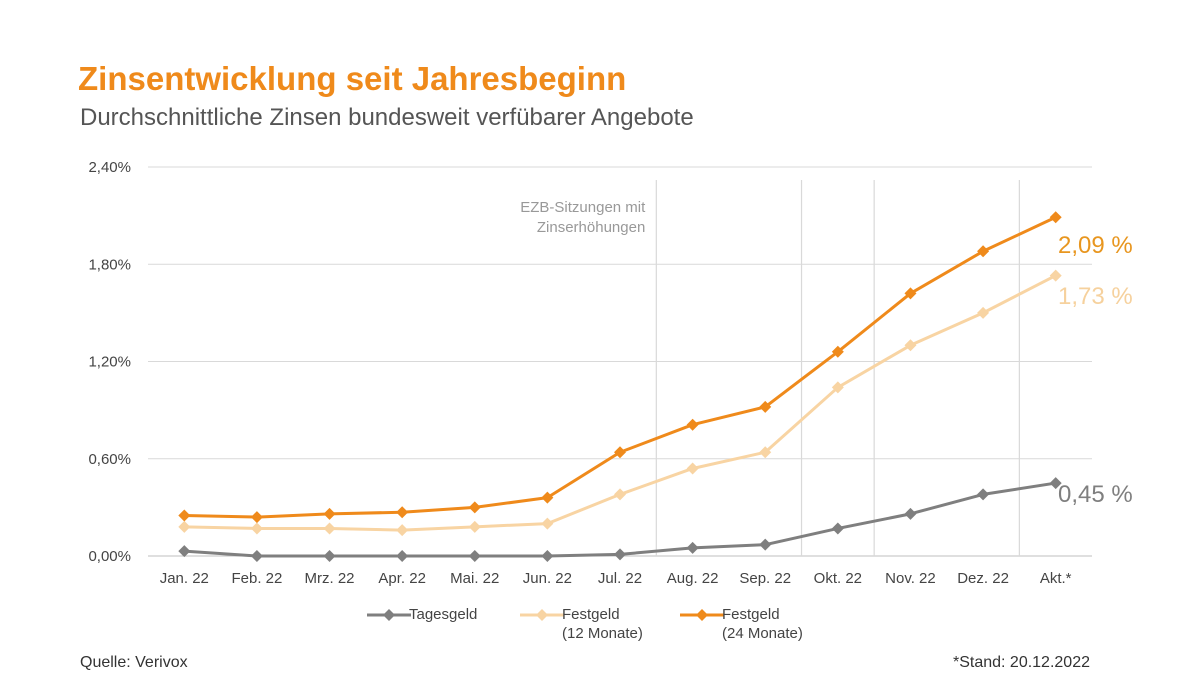 The height and width of the screenshot is (675, 1200). I want to click on source-note: Quelle: Verivox, so click(134, 662).